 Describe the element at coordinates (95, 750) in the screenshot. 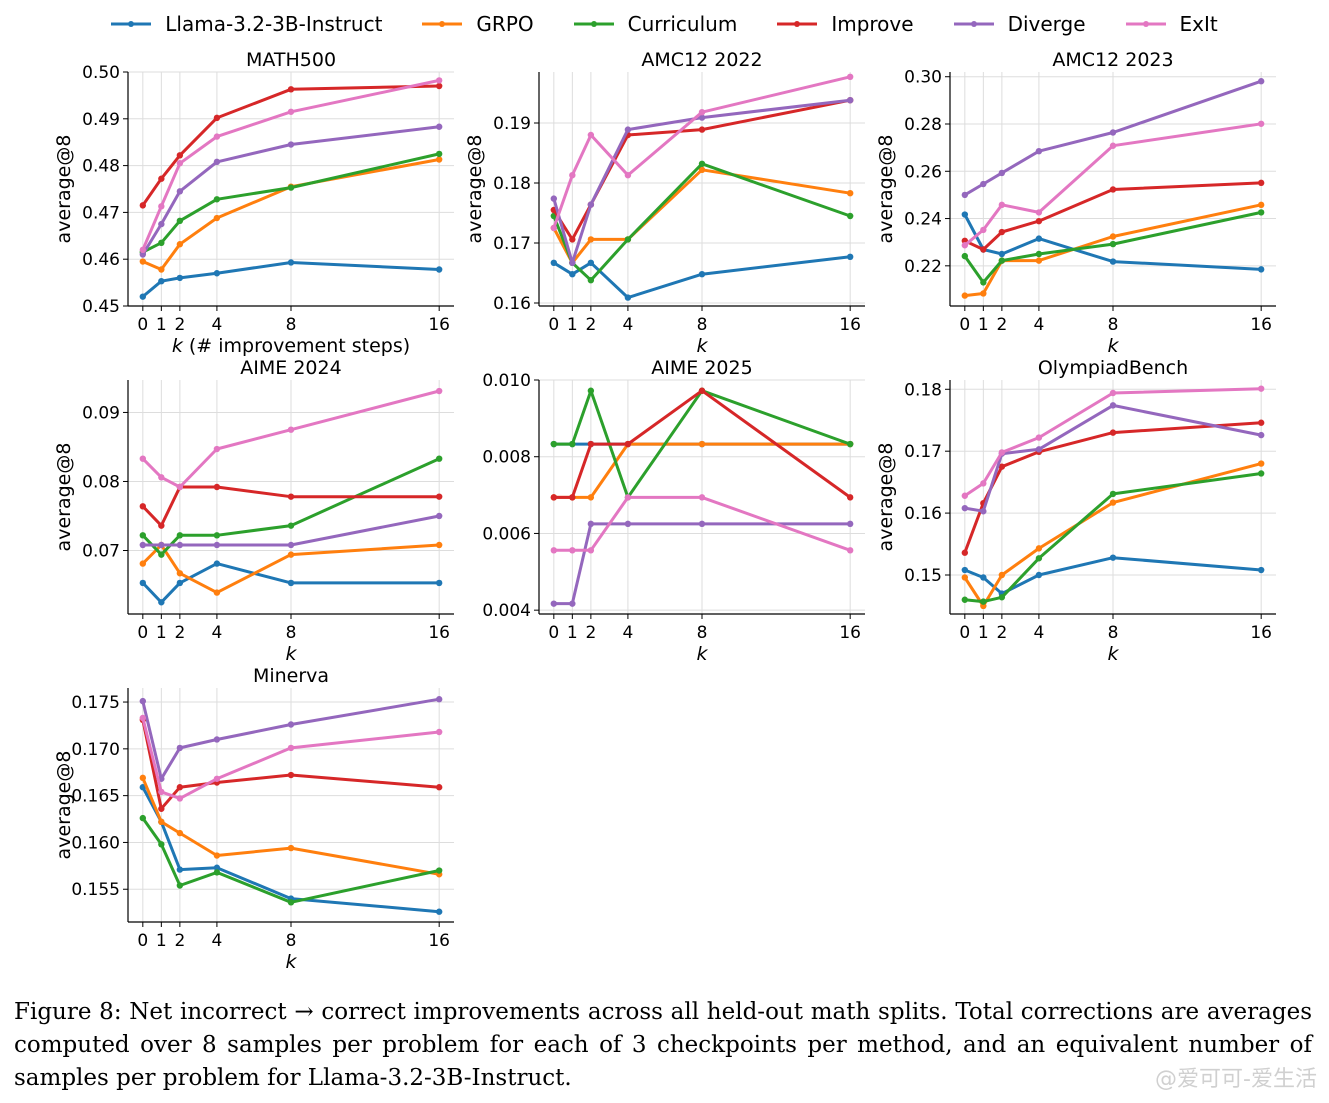

I see `y-tick-label: 0.170` at that location.